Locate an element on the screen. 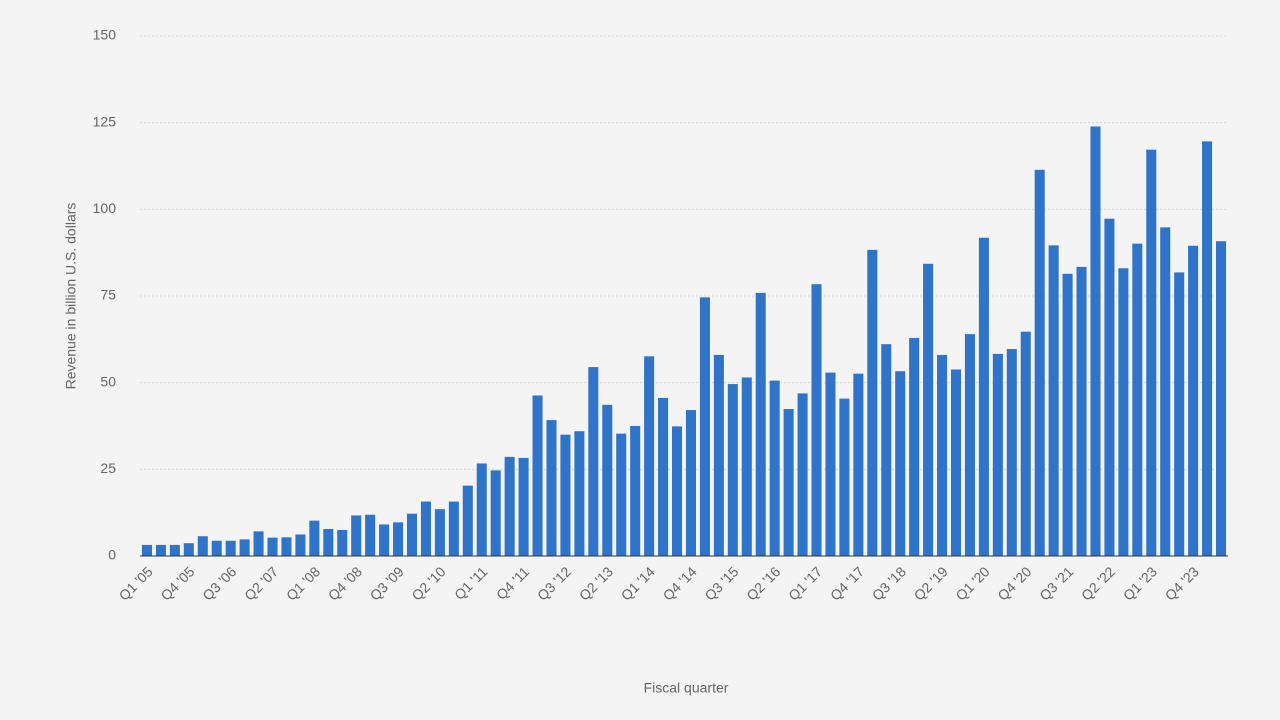 This screenshot has height=720, width=1280. y-tick-label: 25 is located at coordinates (108, 468).